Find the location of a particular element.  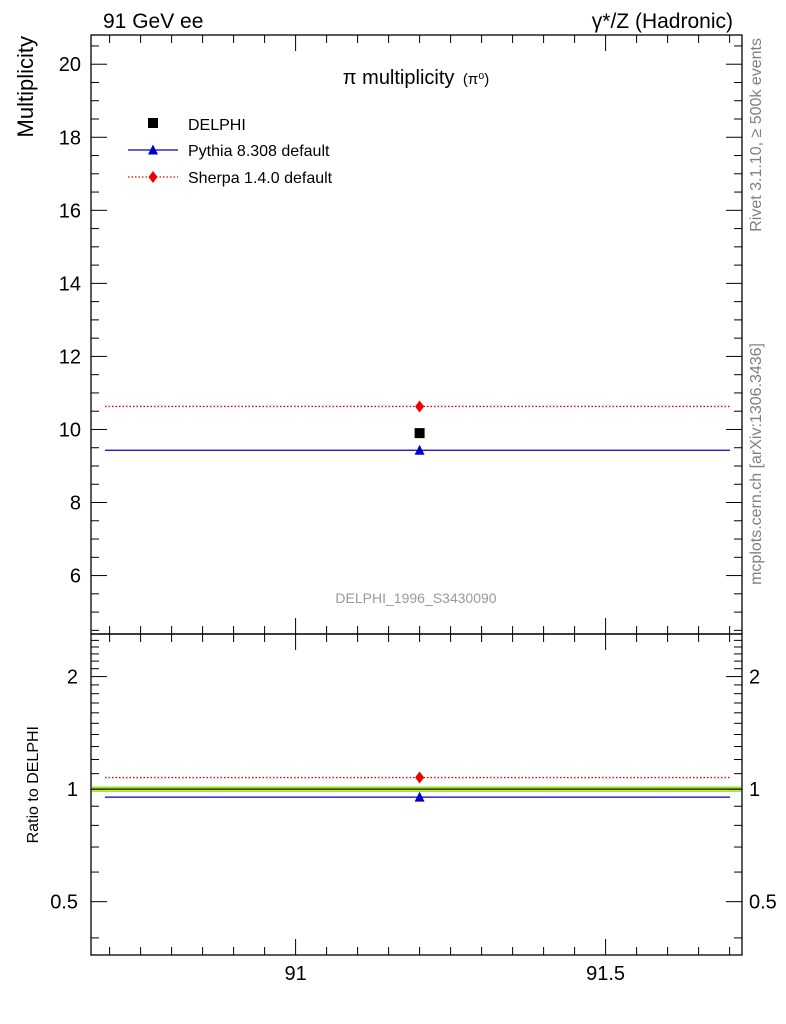

ratio-sherpa-point is located at coordinates (420, 777).